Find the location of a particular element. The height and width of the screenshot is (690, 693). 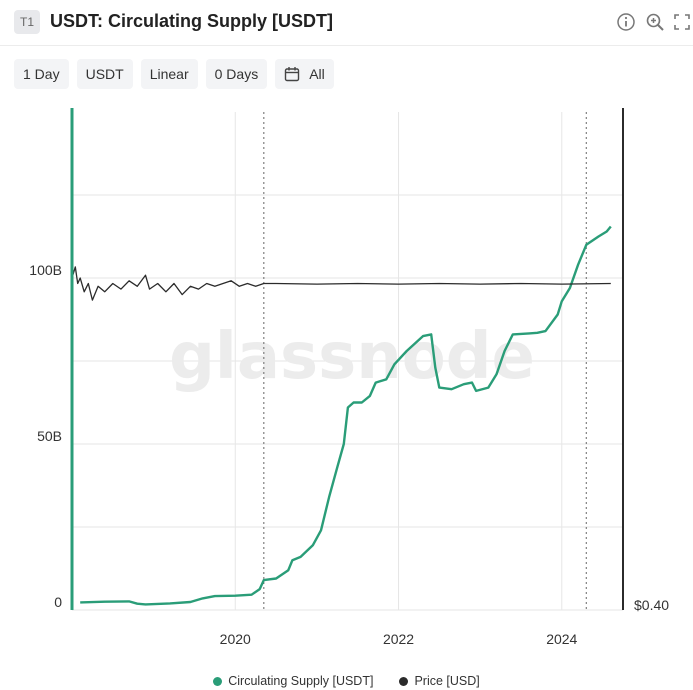

range-button: All is located at coordinates (304, 74).